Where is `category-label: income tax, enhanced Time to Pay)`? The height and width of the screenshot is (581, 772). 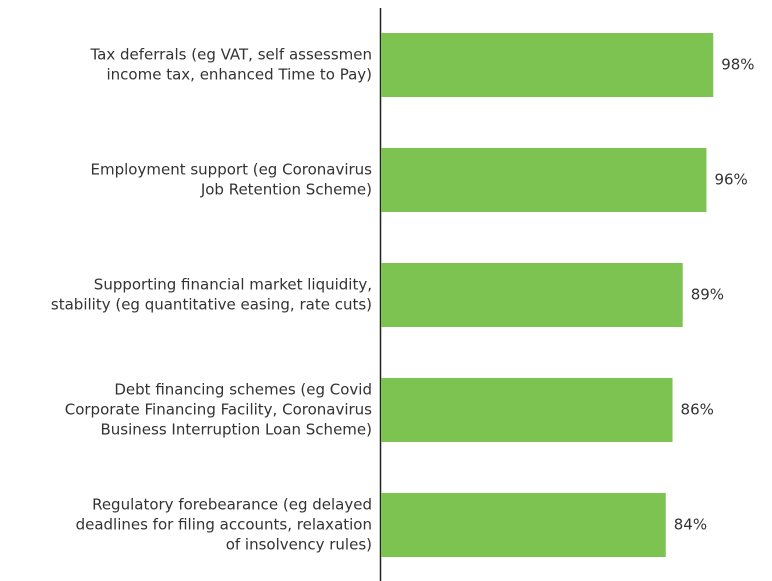
category-label: income tax, enhanced Time to Pay) is located at coordinates (240, 75).